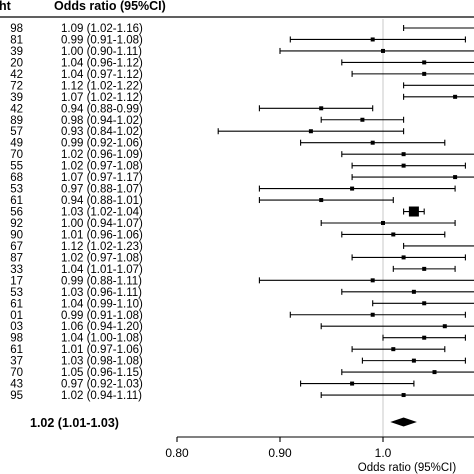 The width and height of the screenshot is (474, 474). I want to click on study-row: 61 0.94 (0.88-1.01), so click(202, 201).